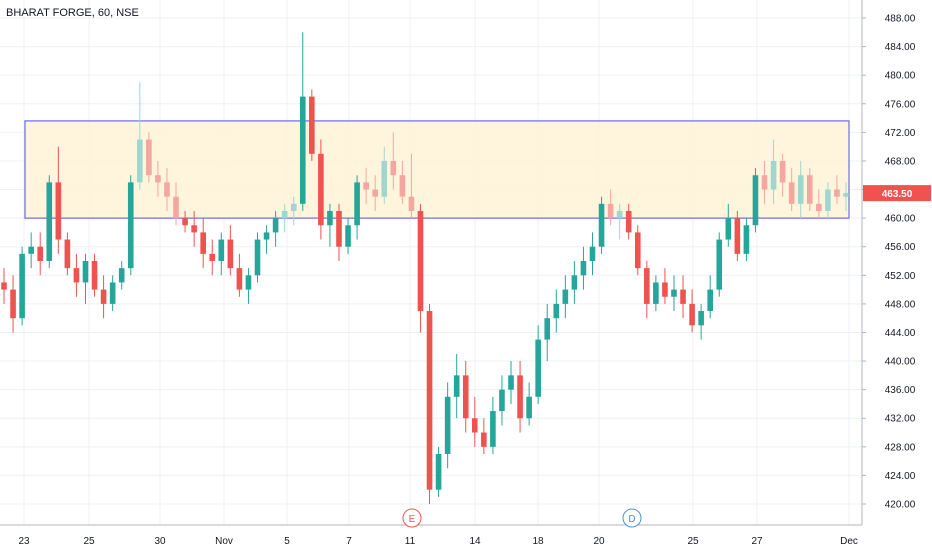  Describe the element at coordinates (900, 276) in the screenshot. I see `y-tick-label: 452.00` at that location.